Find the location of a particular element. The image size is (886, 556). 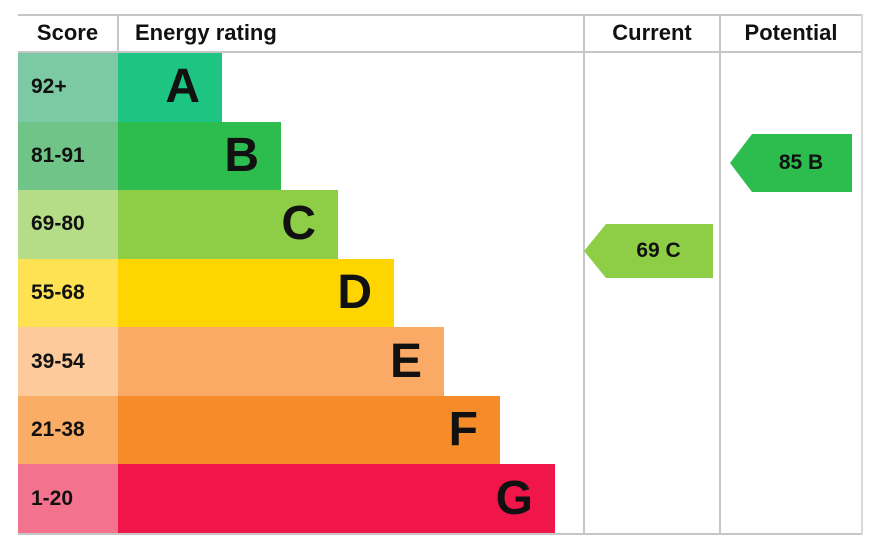

current-rating-arrow: 69 C is located at coordinates (648, 251).